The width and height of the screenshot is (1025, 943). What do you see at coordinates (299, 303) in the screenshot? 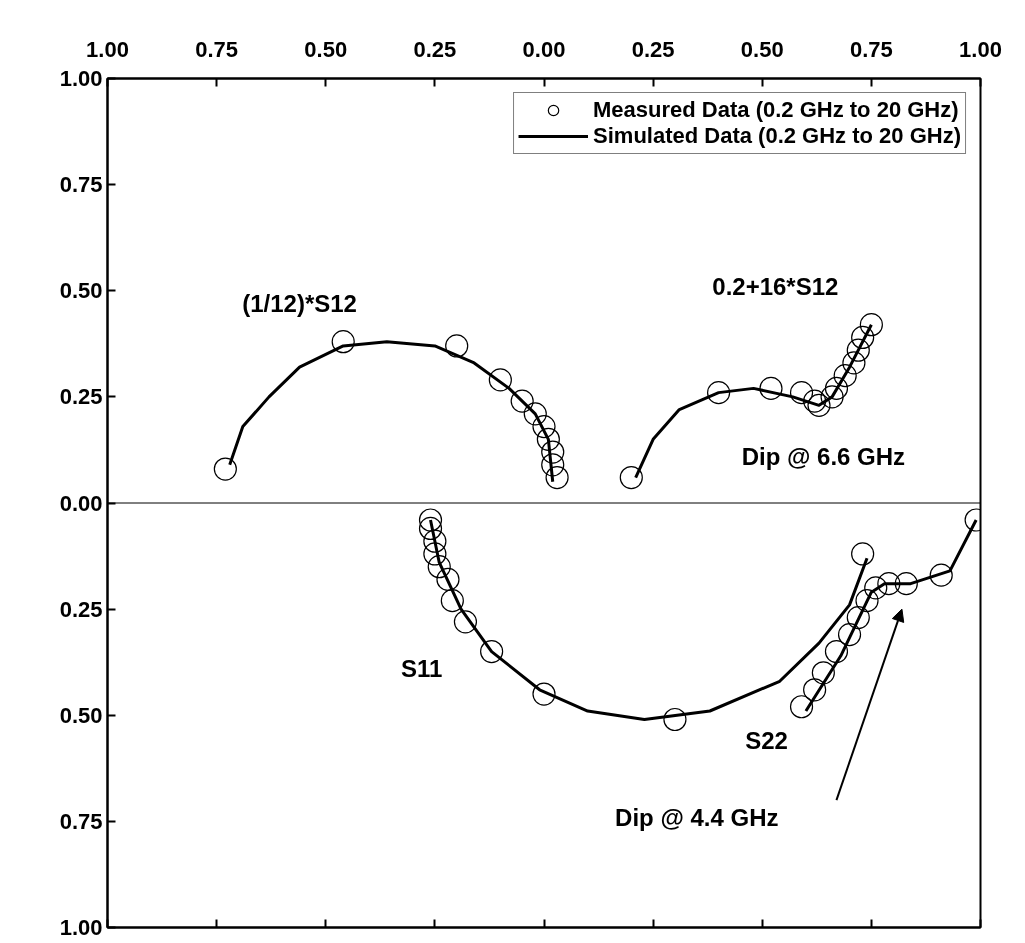
I see `annotation: (1/12)*S12` at bounding box center [299, 303].